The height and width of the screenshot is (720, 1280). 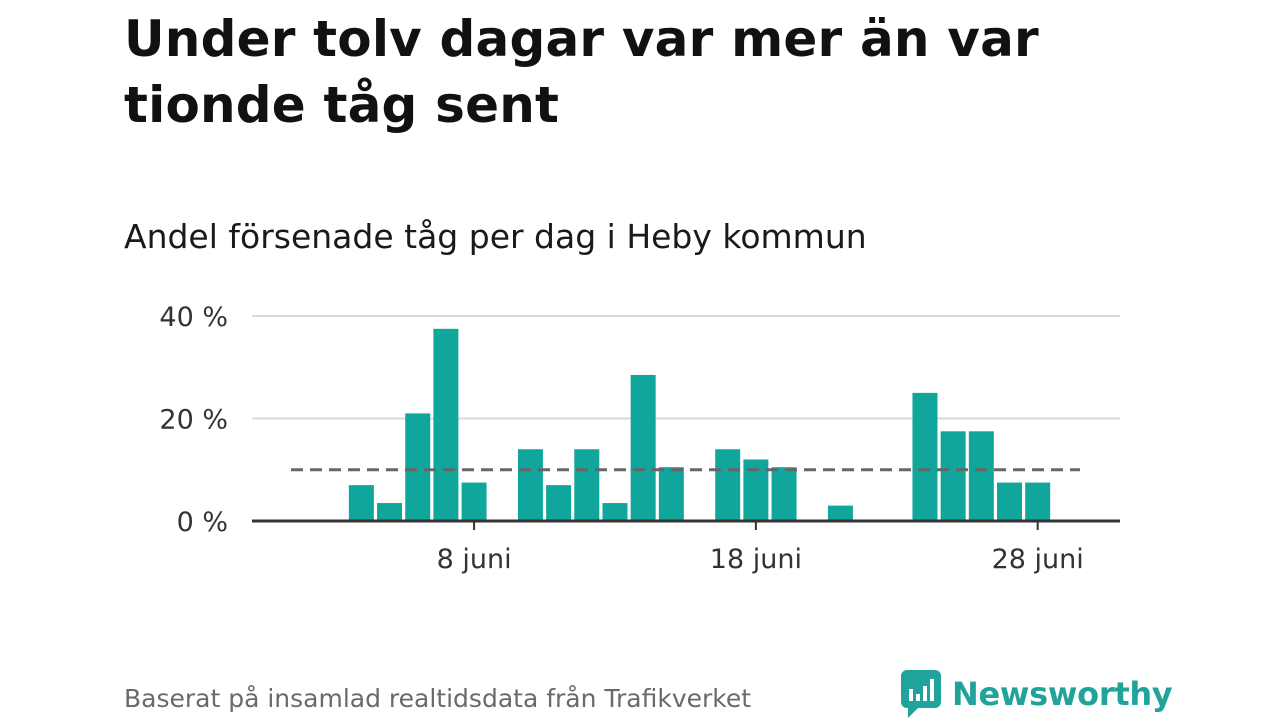 What do you see at coordinates (193, 317) in the screenshot?
I see `y-tick-label: 40 %` at bounding box center [193, 317].